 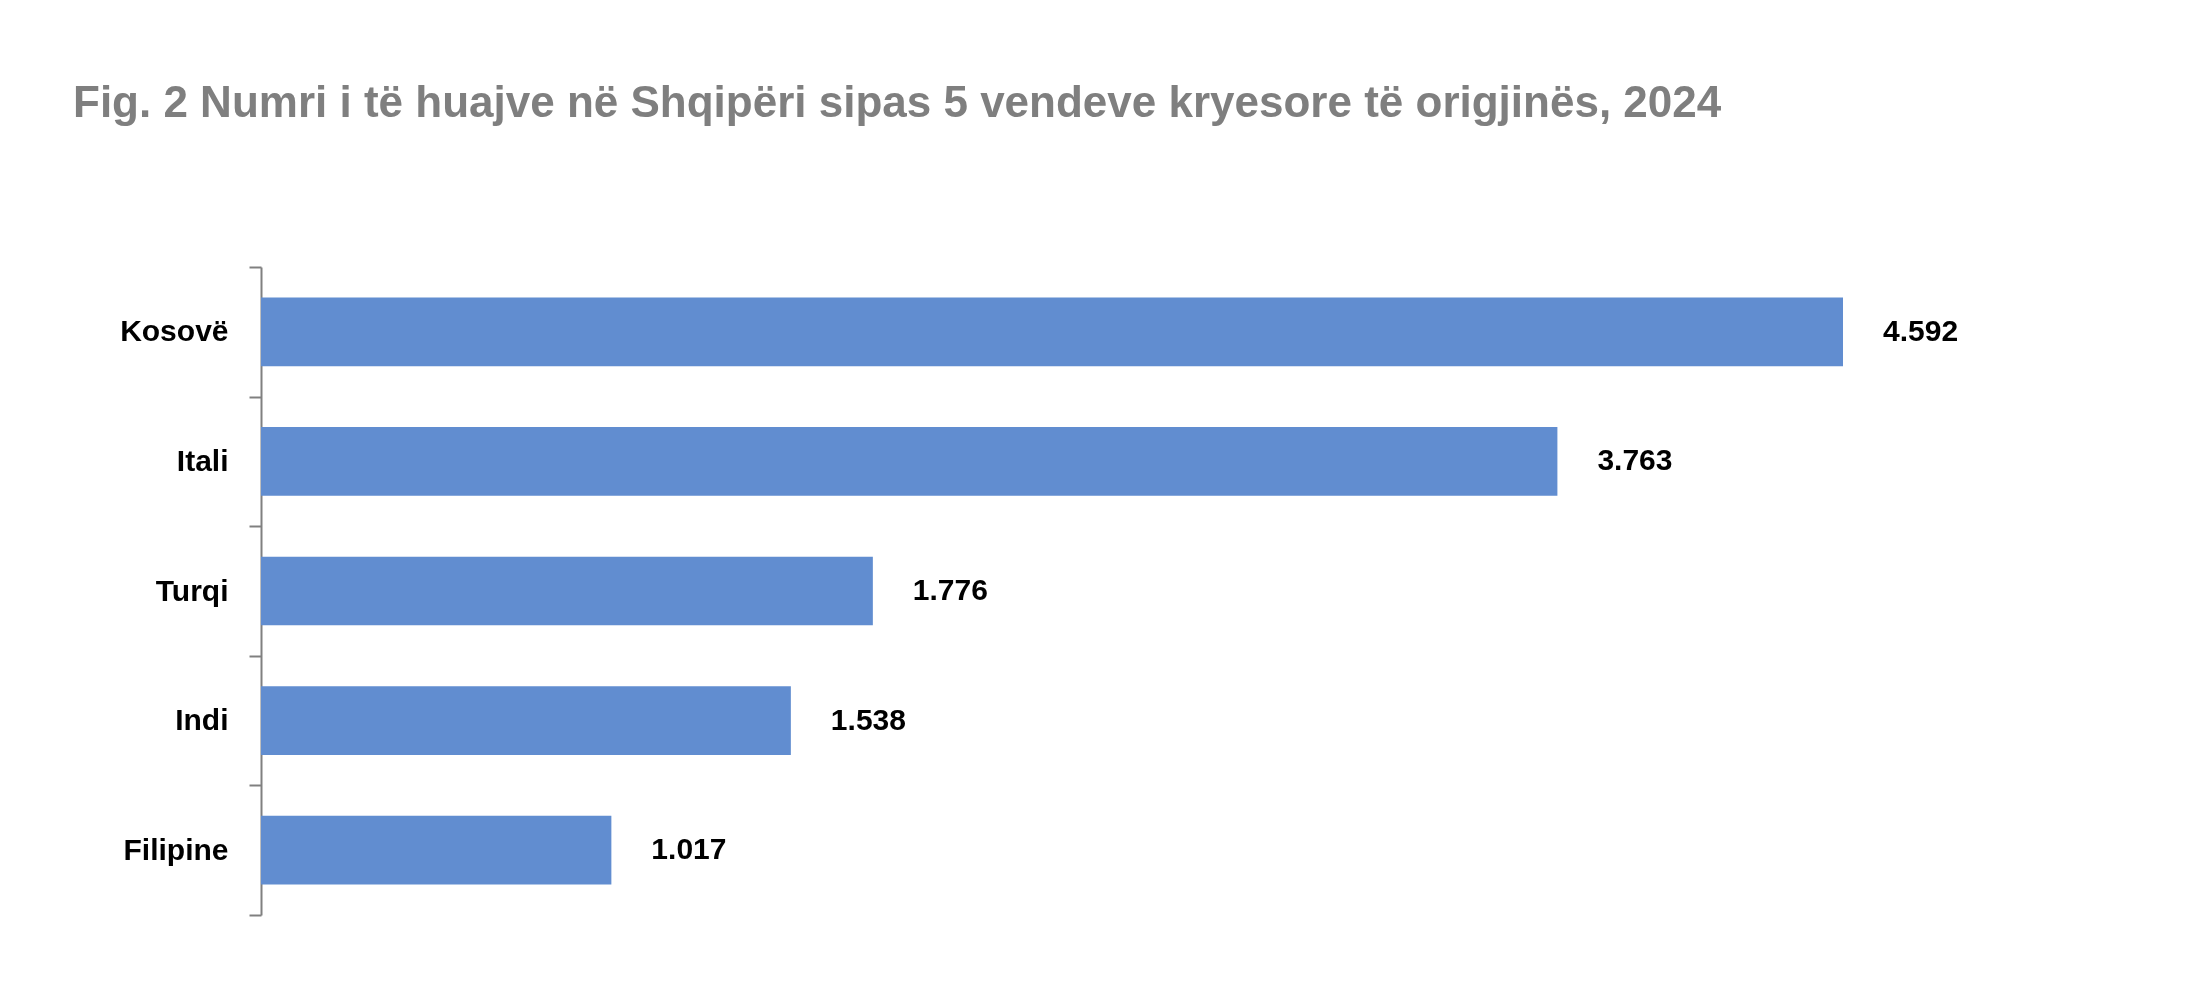 What do you see at coordinates (897, 101) in the screenshot?
I see `chart-title: Fig. 2 Numri i të huajve në Shqipëri sipas 5 vendeve kryesore të origjinës, 2024` at bounding box center [897, 101].